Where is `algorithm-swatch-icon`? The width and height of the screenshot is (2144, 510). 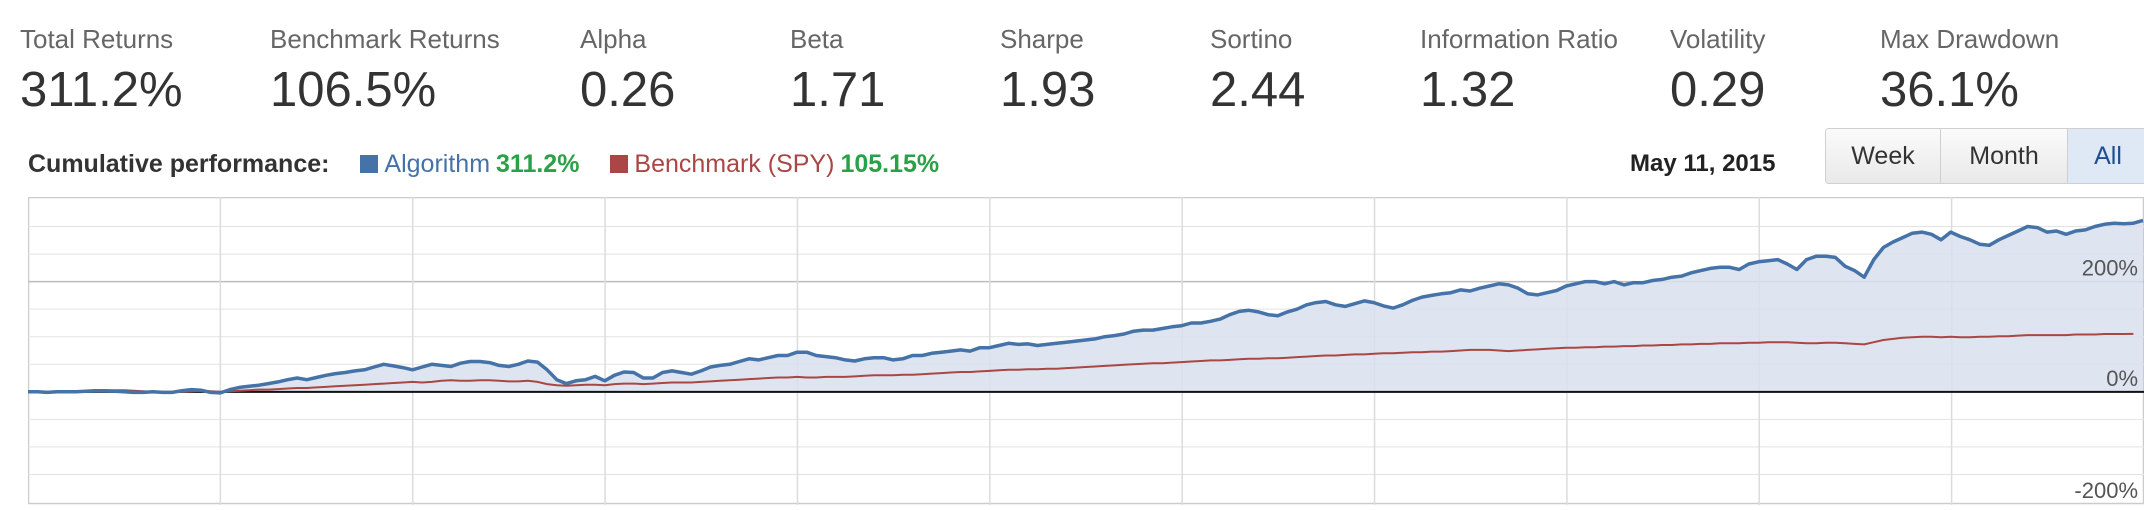 algorithm-swatch-icon is located at coordinates (369, 164).